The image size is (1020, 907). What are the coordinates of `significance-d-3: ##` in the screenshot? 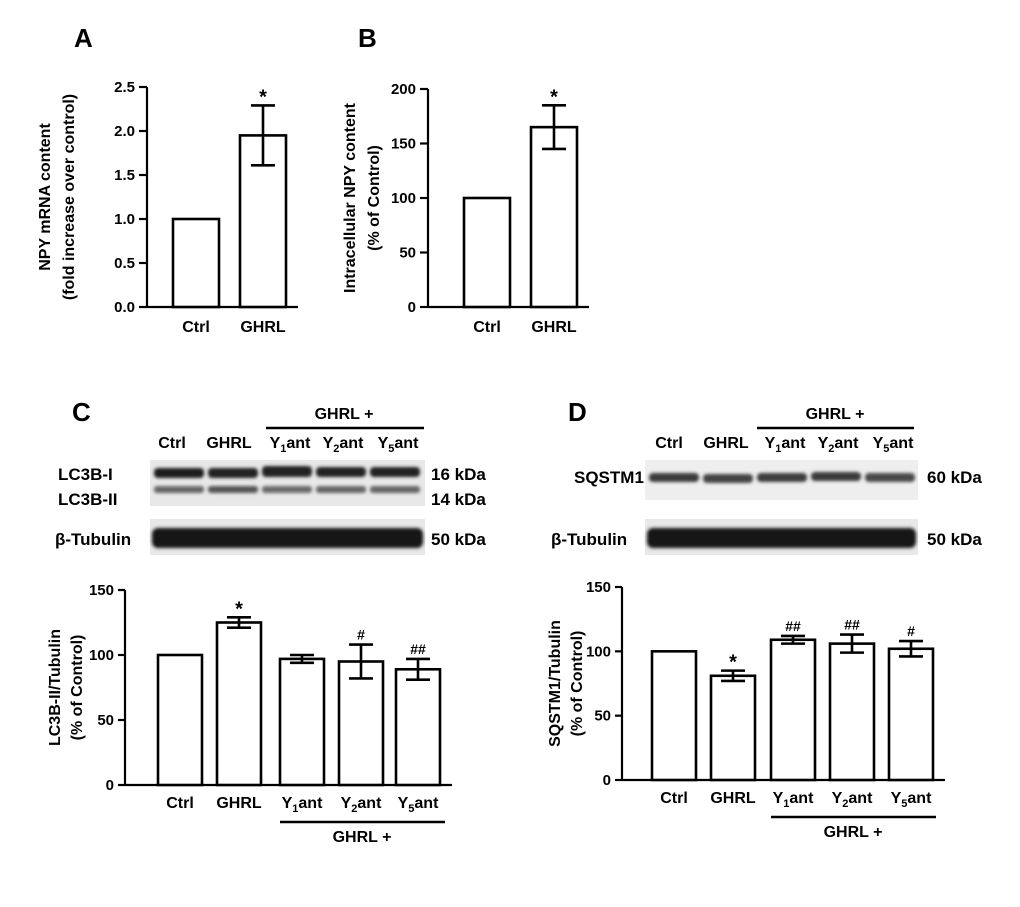 It's located at (852, 625).